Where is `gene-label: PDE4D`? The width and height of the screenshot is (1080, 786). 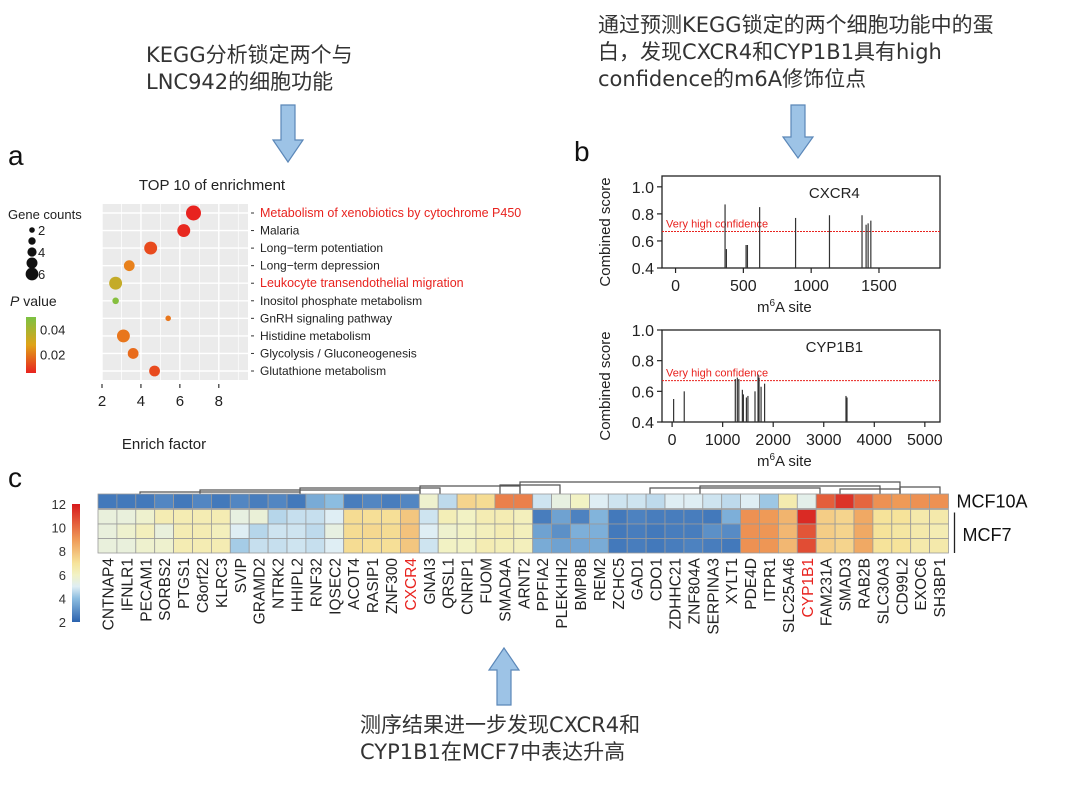 gene-label: PDE4D is located at coordinates (751, 584).